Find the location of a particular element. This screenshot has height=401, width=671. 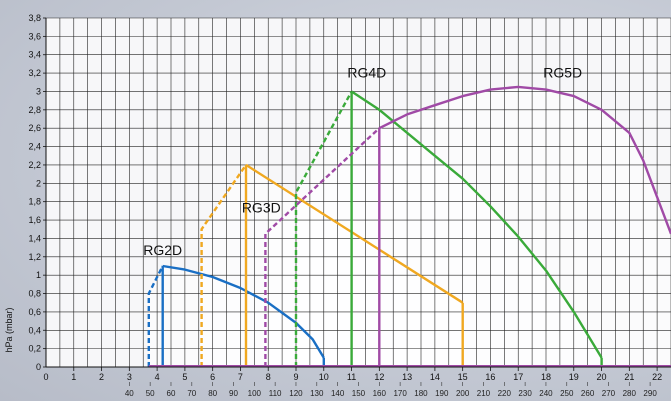

y-tick-label: 2 is located at coordinates (38, 183).